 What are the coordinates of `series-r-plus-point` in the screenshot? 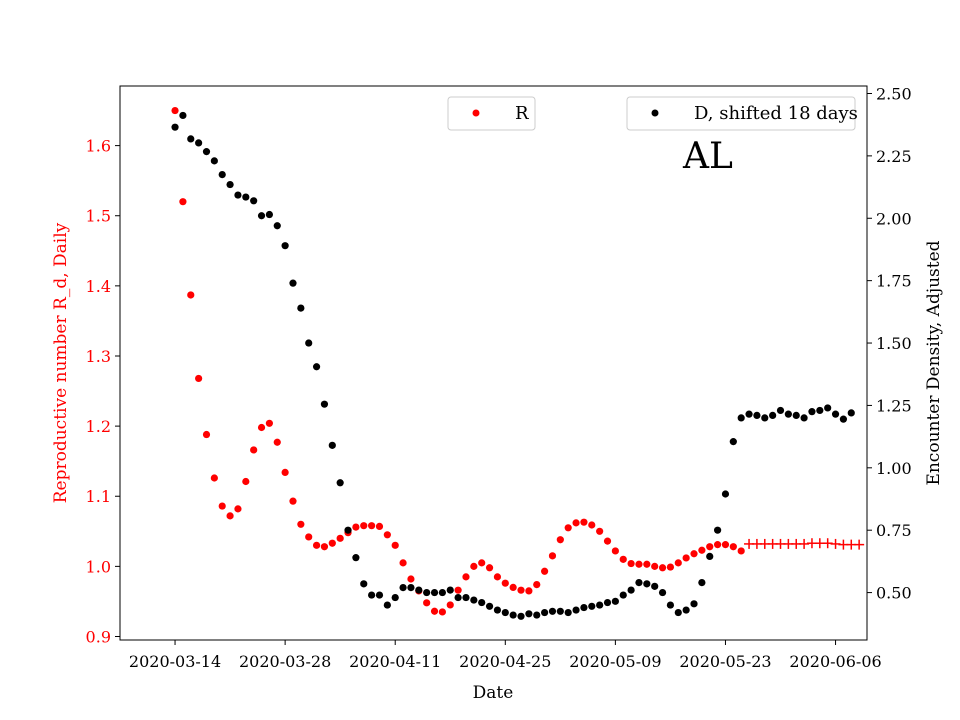 It's located at (859, 544).